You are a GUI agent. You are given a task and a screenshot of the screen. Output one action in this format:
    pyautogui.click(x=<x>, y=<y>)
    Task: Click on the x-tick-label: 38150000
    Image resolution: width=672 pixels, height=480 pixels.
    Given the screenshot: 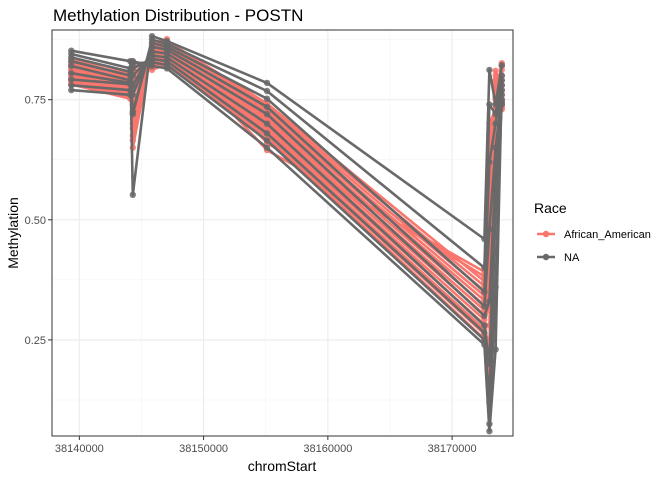 What is the action you would take?
    pyautogui.click(x=203, y=449)
    